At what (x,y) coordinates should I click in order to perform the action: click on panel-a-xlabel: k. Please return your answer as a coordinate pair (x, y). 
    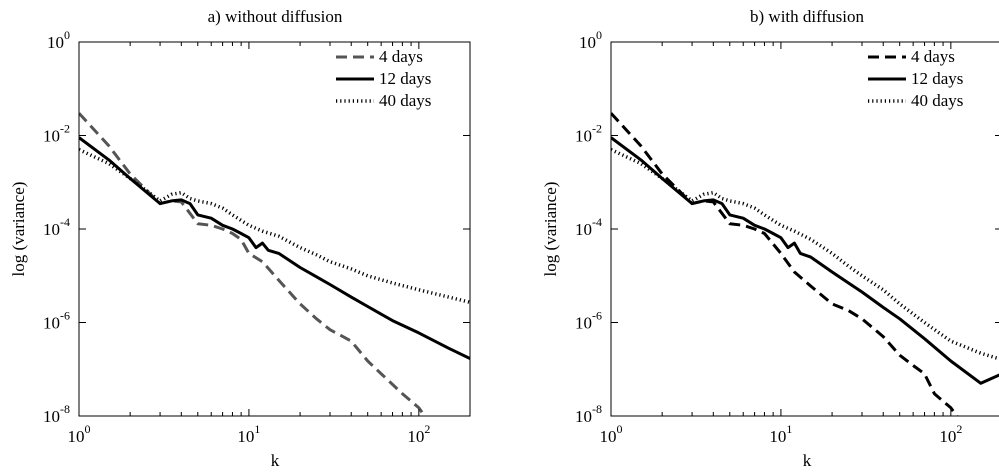
    Looking at the image, I should click on (275, 460).